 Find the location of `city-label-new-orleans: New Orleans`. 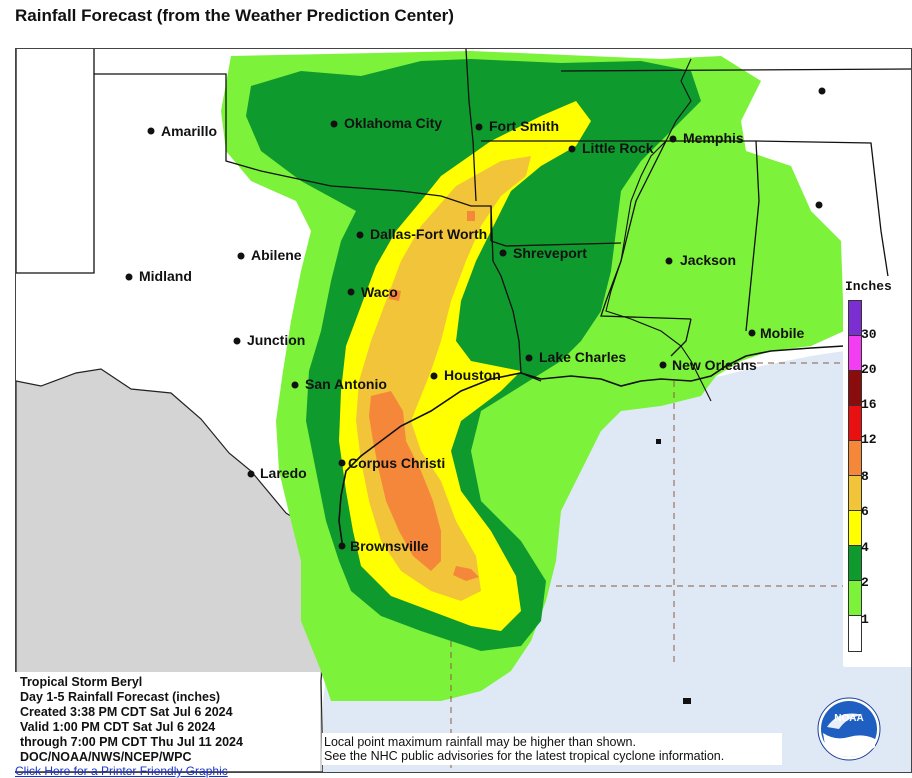

city-label-new-orleans: New Orleans is located at coordinates (714, 365).